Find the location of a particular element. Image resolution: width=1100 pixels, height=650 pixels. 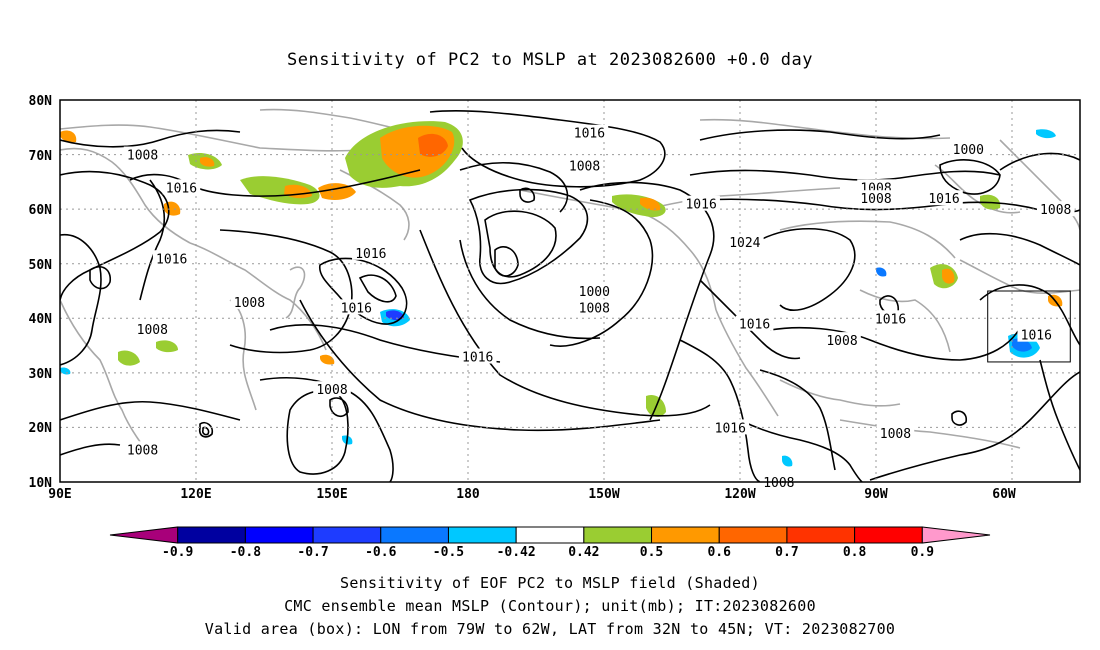

colorbar-label: 0.7 is located at coordinates (786, 552).